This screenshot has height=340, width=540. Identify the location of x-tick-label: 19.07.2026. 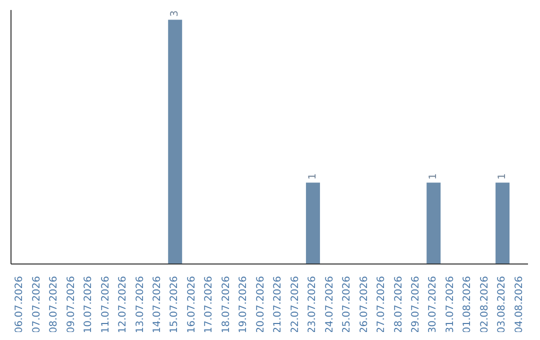
(244, 305).